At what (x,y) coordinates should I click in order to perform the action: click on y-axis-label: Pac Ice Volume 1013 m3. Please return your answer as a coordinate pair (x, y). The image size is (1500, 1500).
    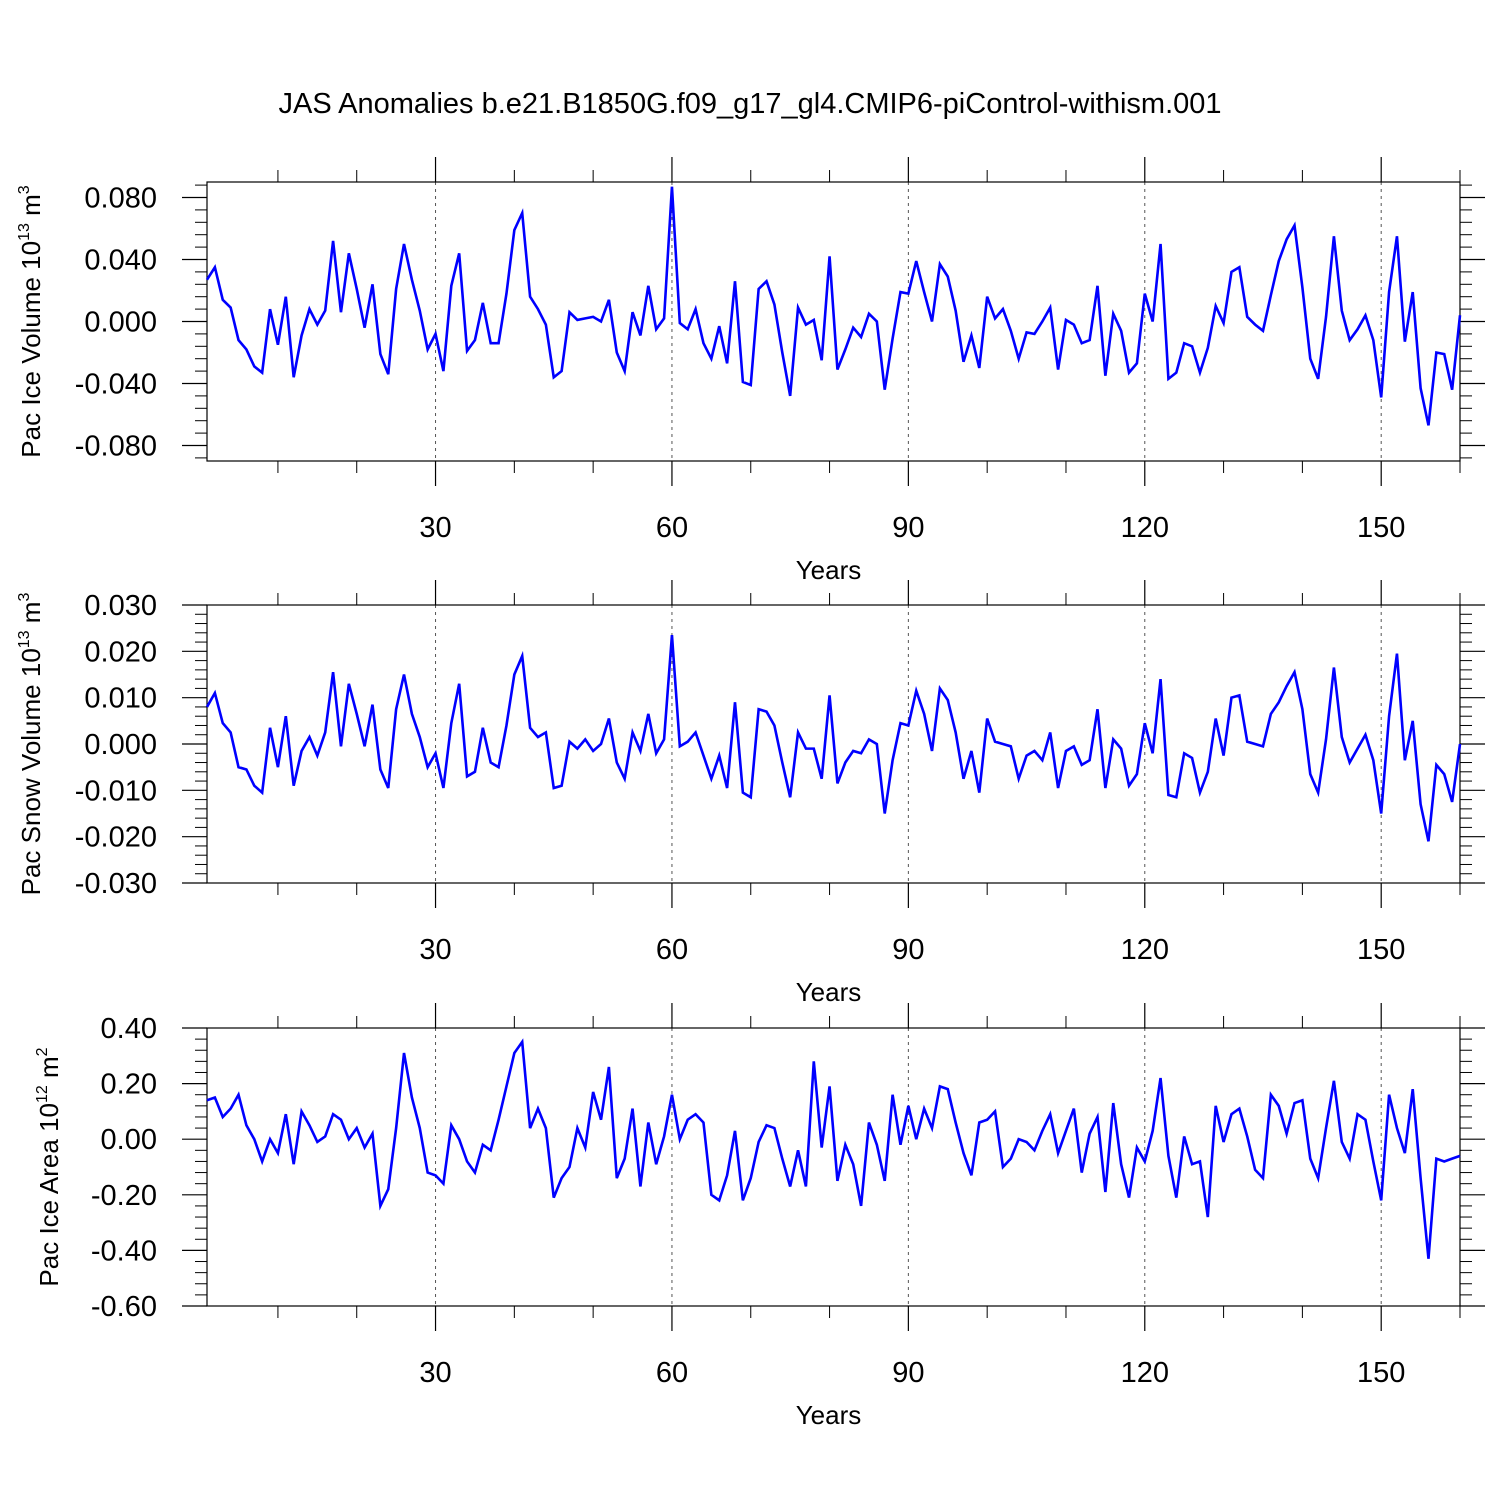
    Looking at the image, I should click on (31, 321).